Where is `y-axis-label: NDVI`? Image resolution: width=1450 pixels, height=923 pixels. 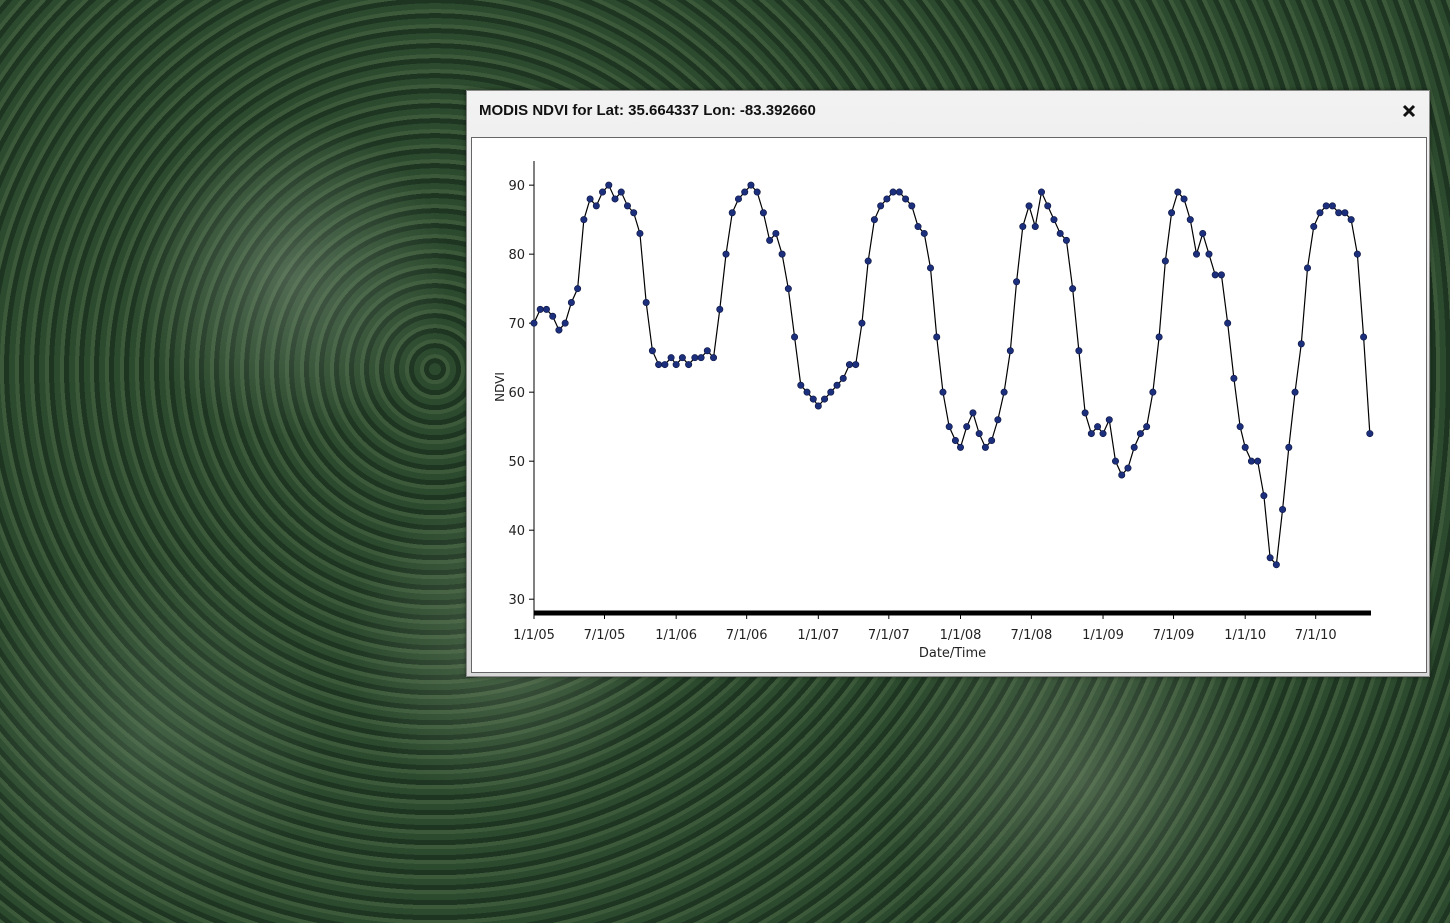
y-axis-label: NDVI is located at coordinates (500, 387).